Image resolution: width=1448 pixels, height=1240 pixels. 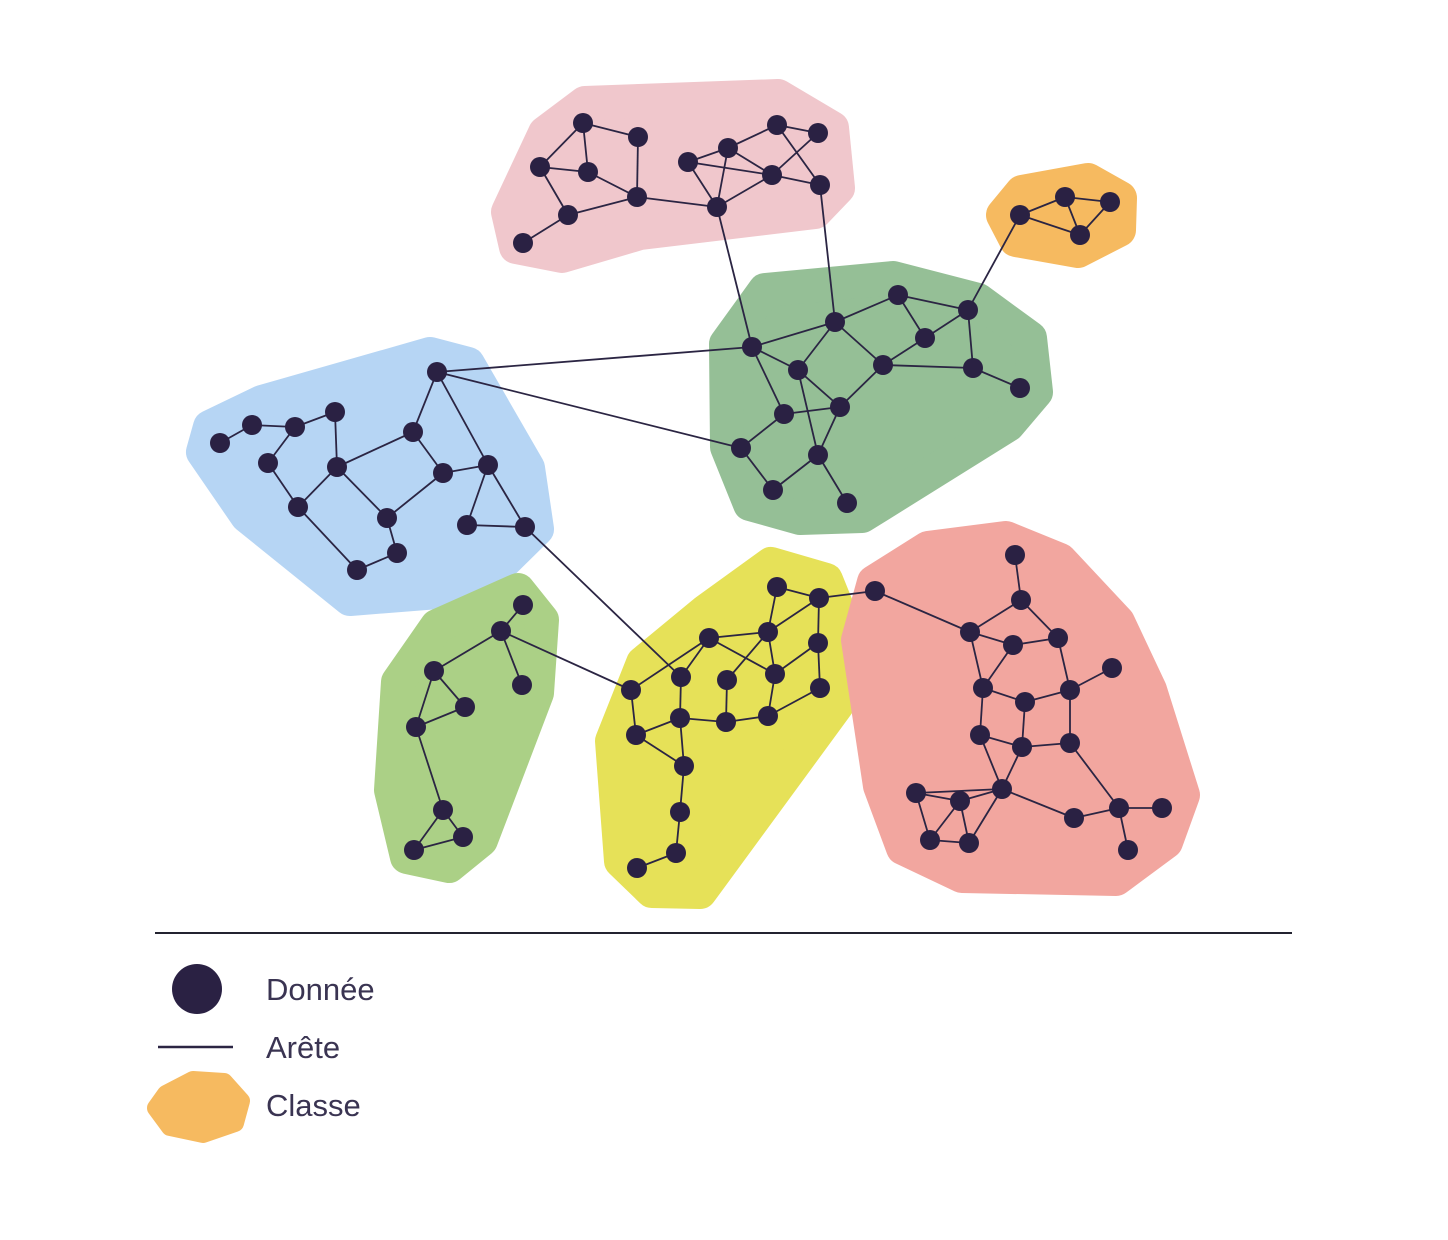 I want to click on cluster-region-orange, so click(x=1061, y=215).